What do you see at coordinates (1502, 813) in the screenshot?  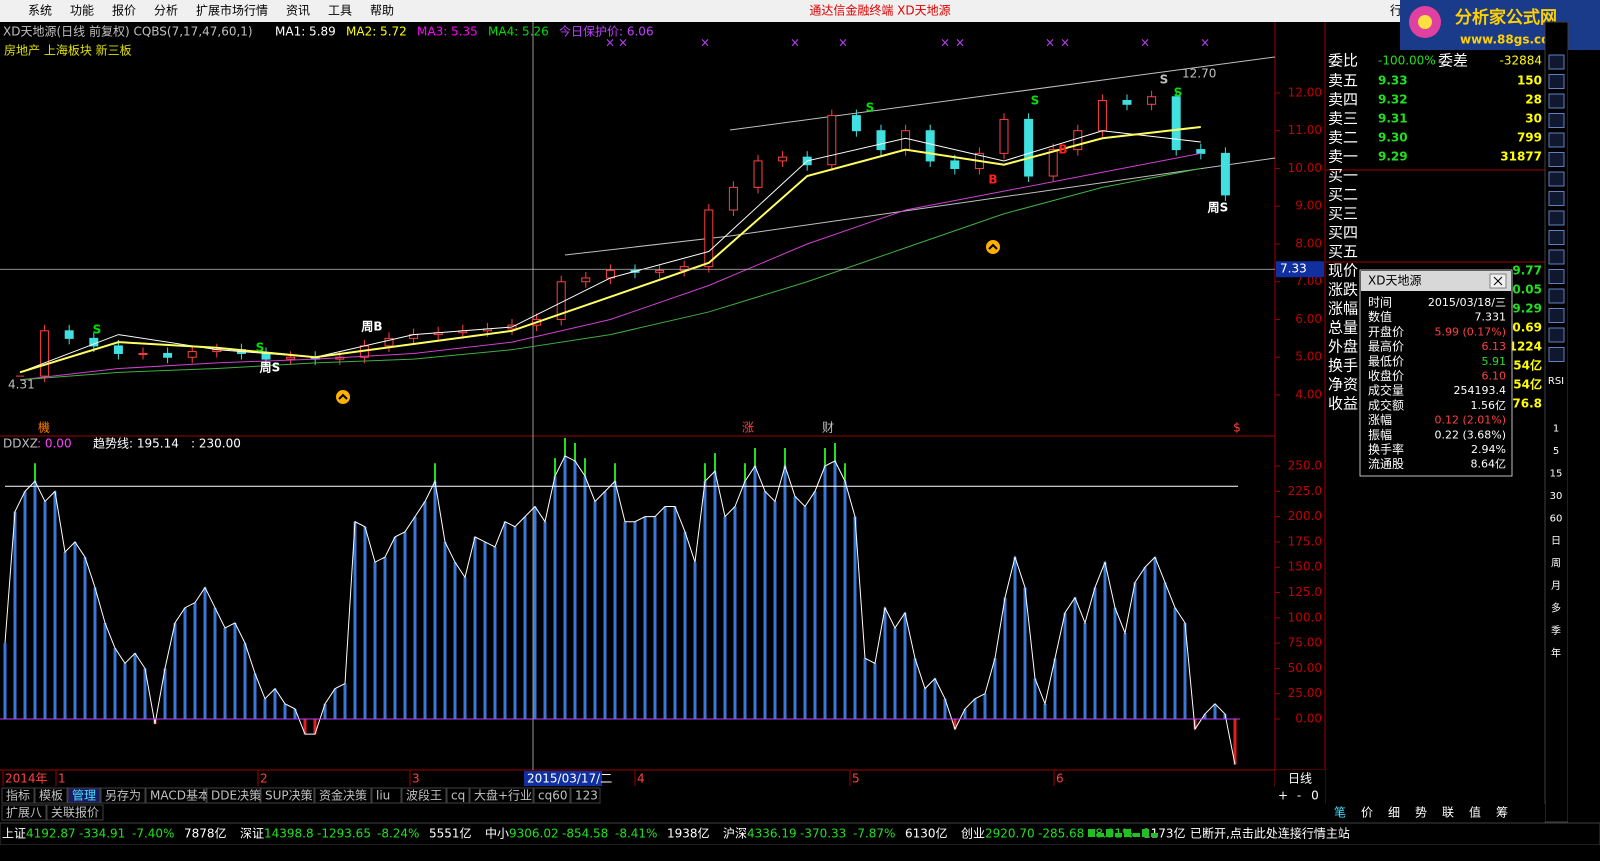 I see `bottom-tab: 筹` at bounding box center [1502, 813].